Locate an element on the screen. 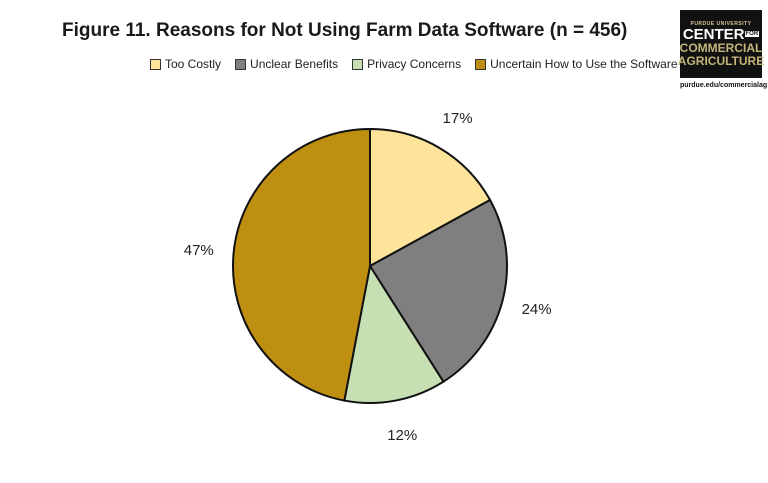 The width and height of the screenshot is (768, 483). legend-label: Privacy Concerns is located at coordinates (414, 64).